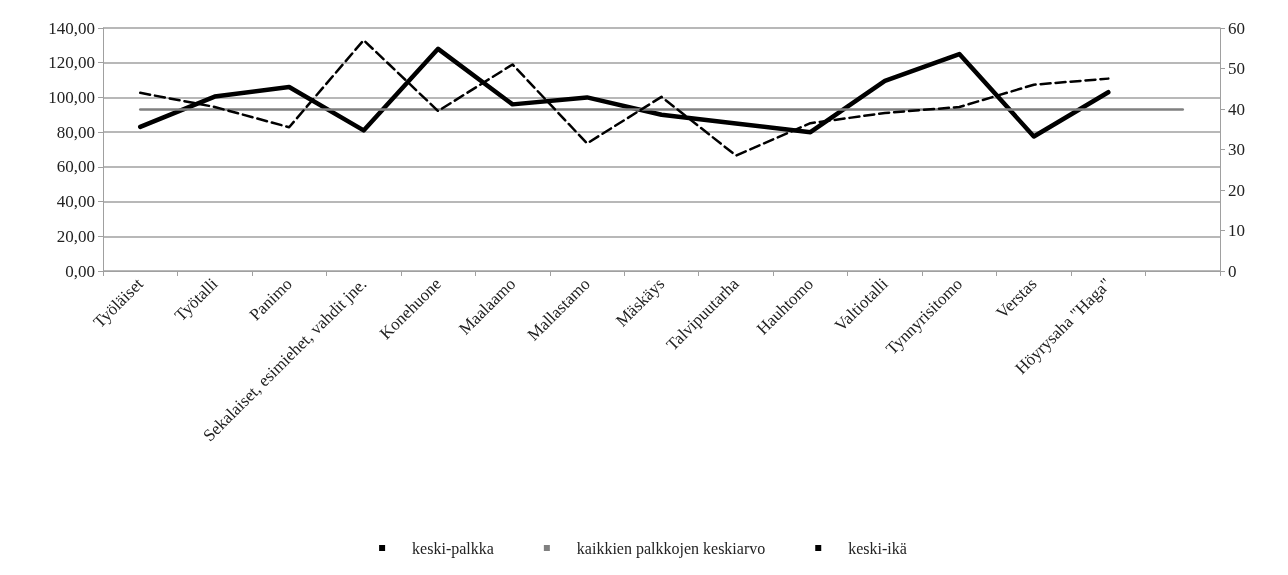  Describe the element at coordinates (1236, 230) in the screenshot. I see `y2-tick-label: 10` at that location.